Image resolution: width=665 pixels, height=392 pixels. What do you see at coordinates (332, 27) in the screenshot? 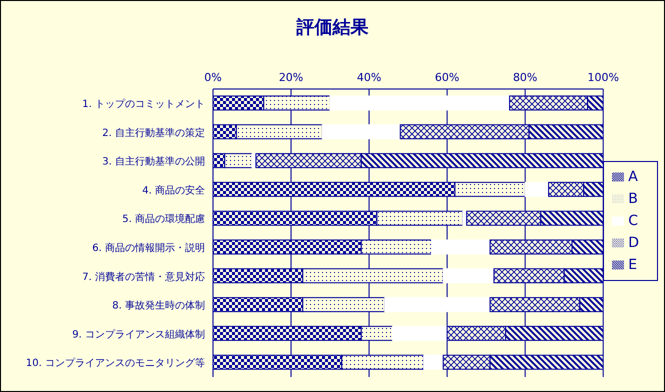
I see `chart-title: 評価結果` at bounding box center [332, 27].